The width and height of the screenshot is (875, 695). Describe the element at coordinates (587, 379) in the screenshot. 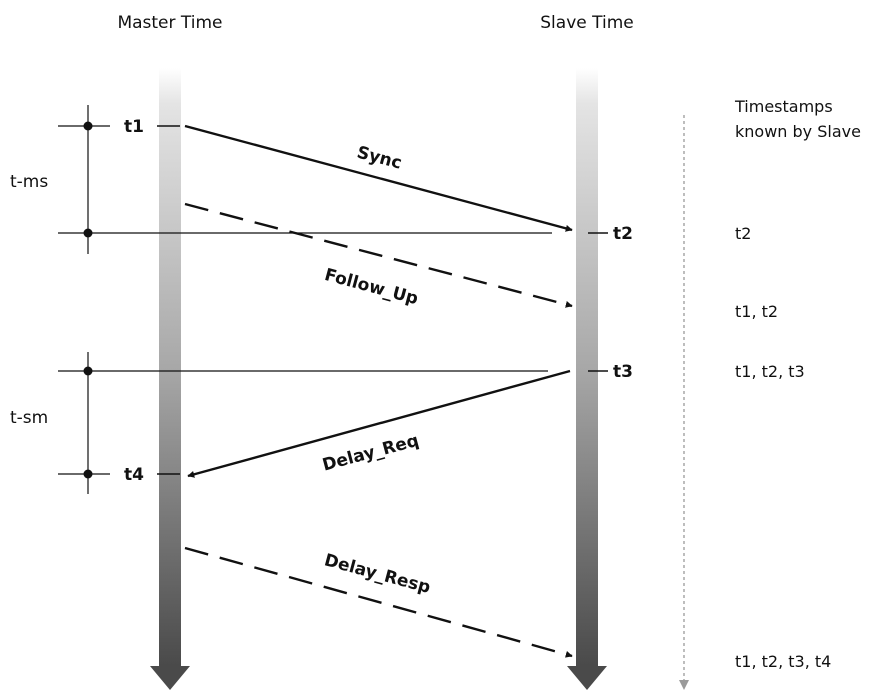

I see `slave-timeline` at that location.